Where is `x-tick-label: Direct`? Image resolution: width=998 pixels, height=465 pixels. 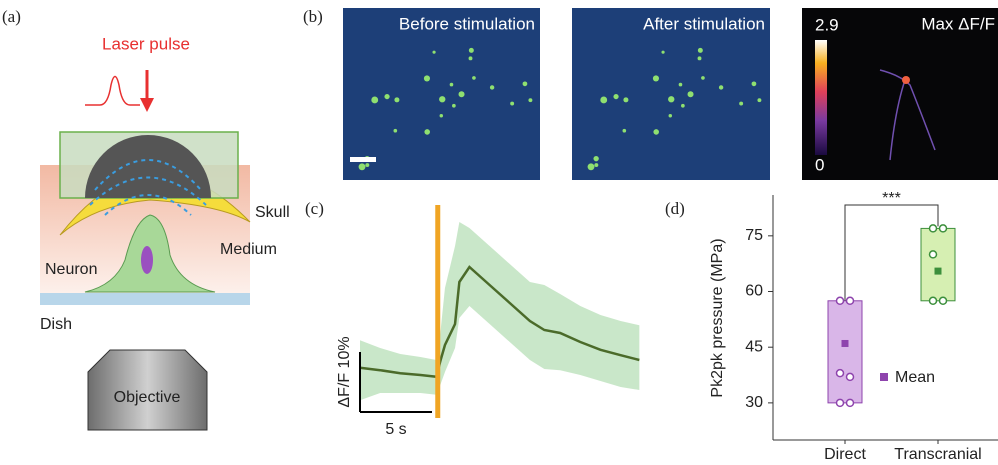 x-tick-label: Direct is located at coordinates (845, 454).